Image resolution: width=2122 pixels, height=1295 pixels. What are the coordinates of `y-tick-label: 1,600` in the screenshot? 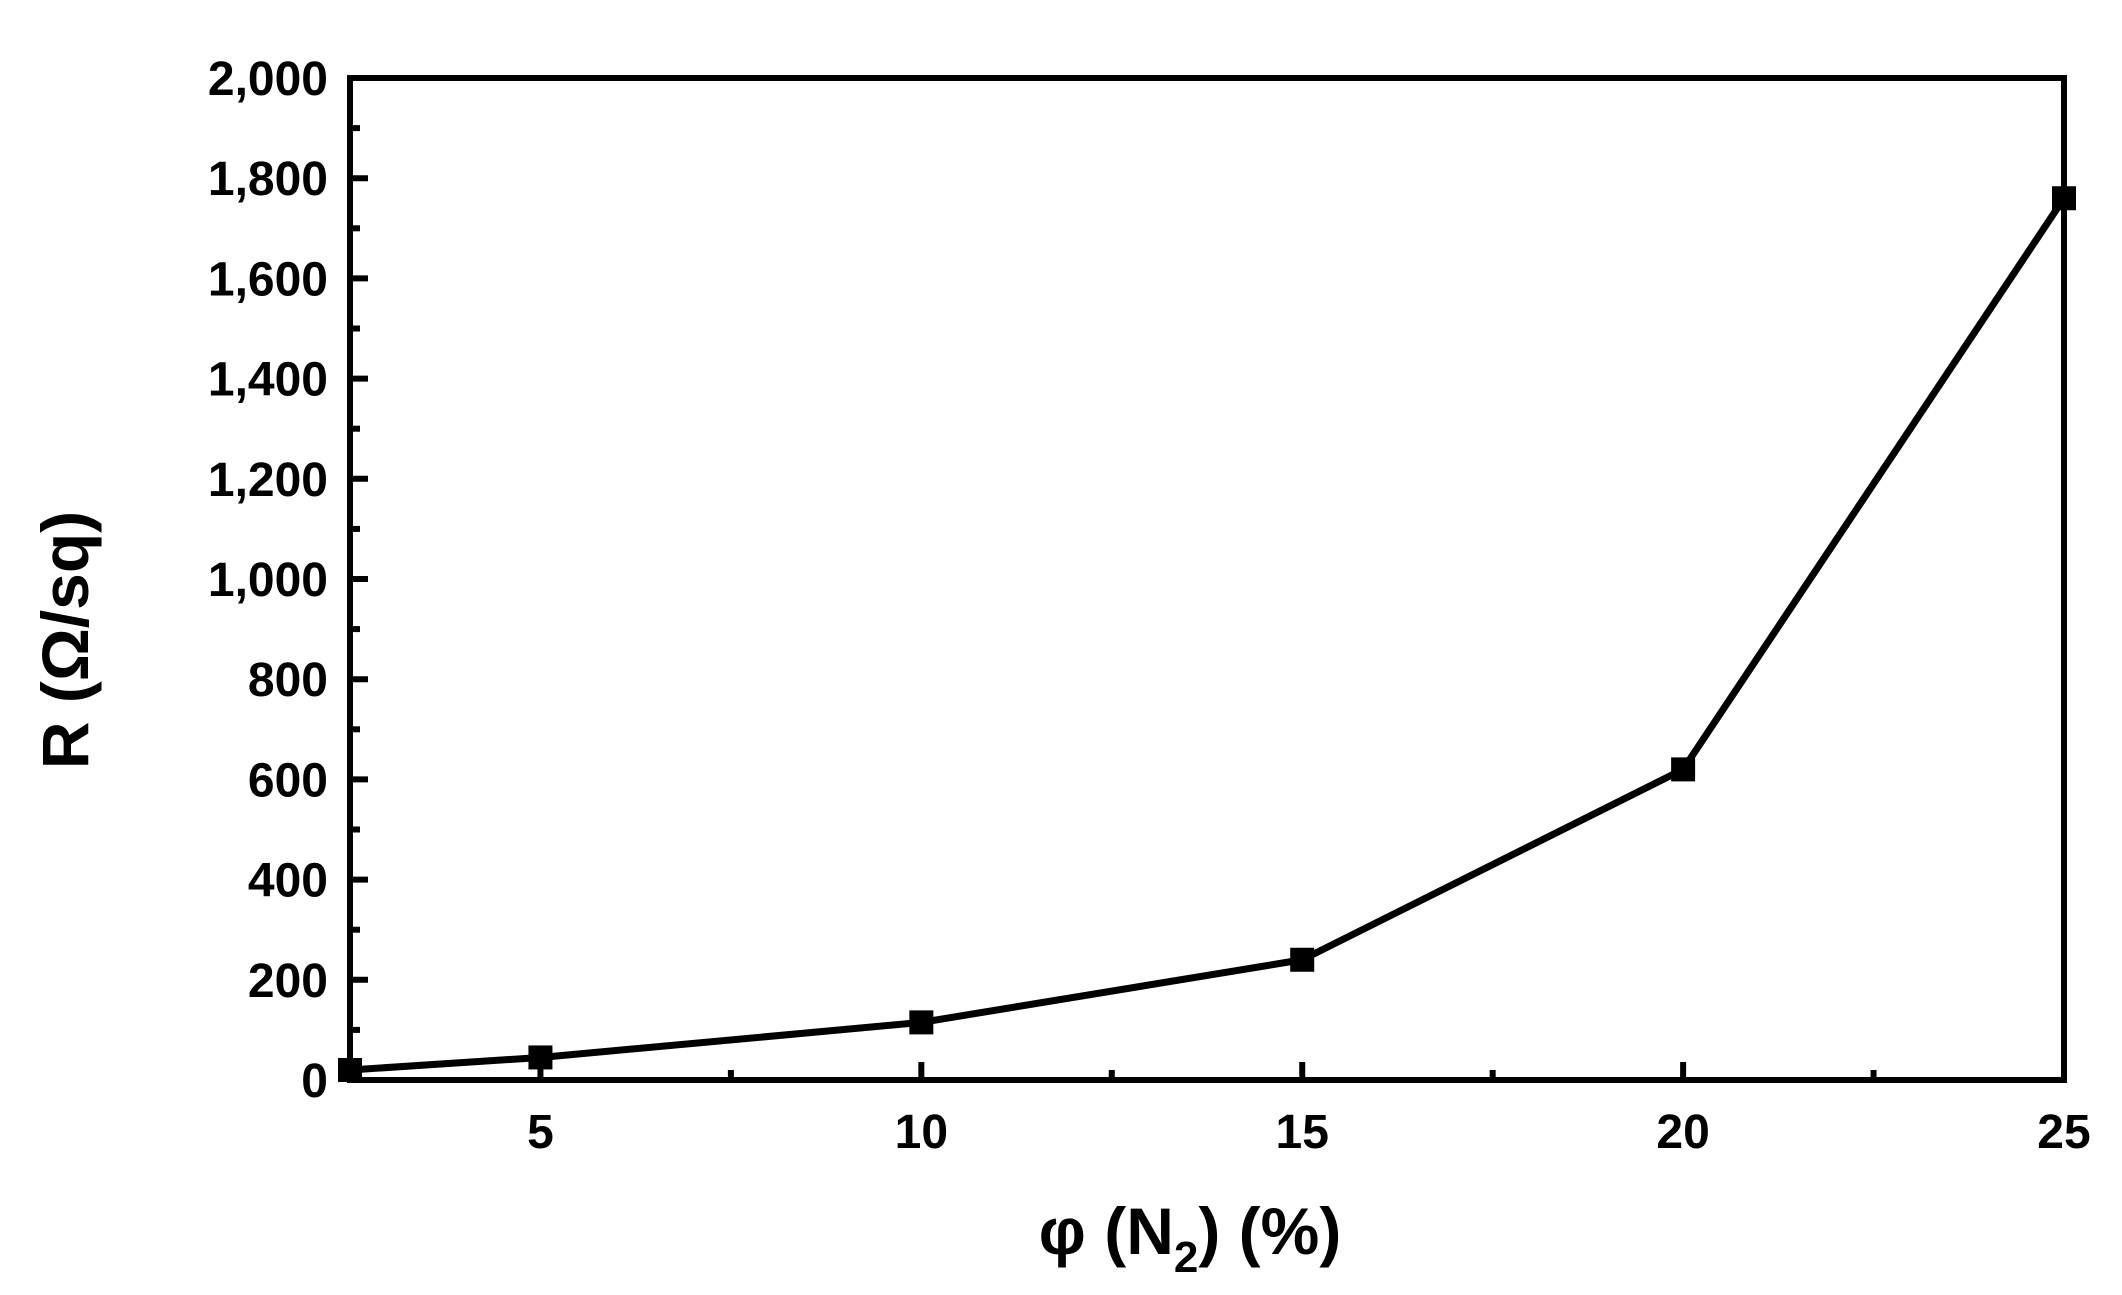 It's located at (268, 279).